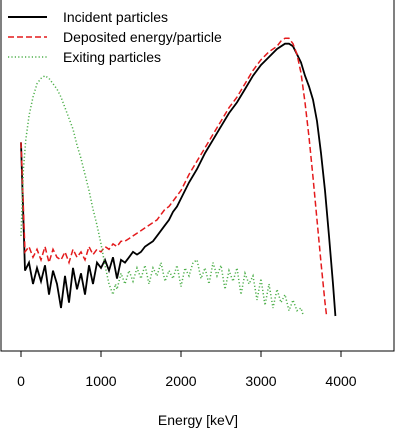 Image resolution: width=397 pixels, height=430 pixels. I want to click on x-tick-label-3000: 3000, so click(260, 381).